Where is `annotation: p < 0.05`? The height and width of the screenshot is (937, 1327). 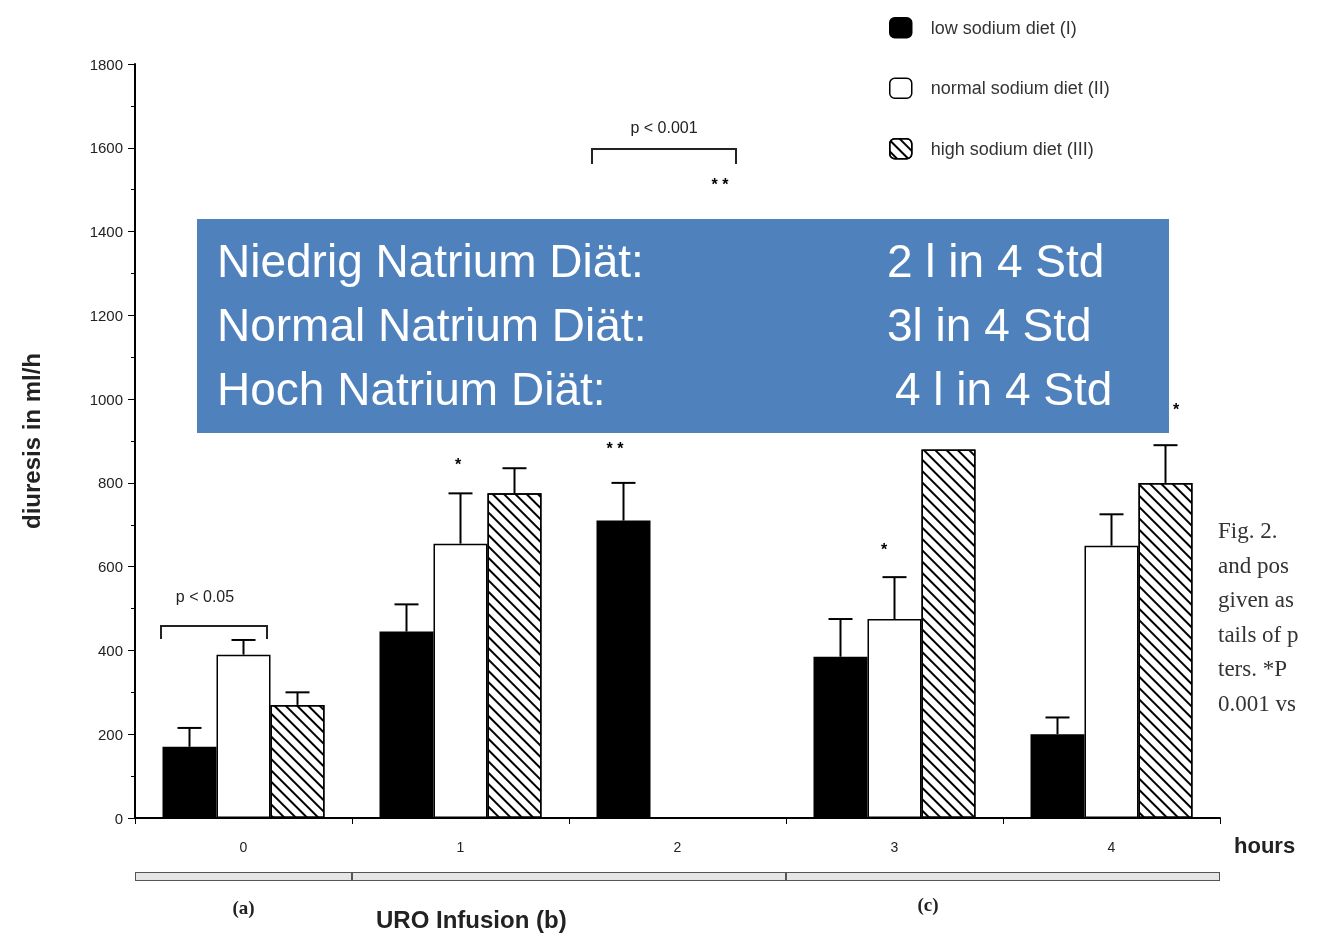
annotation: p < 0.05 is located at coordinates (205, 597).